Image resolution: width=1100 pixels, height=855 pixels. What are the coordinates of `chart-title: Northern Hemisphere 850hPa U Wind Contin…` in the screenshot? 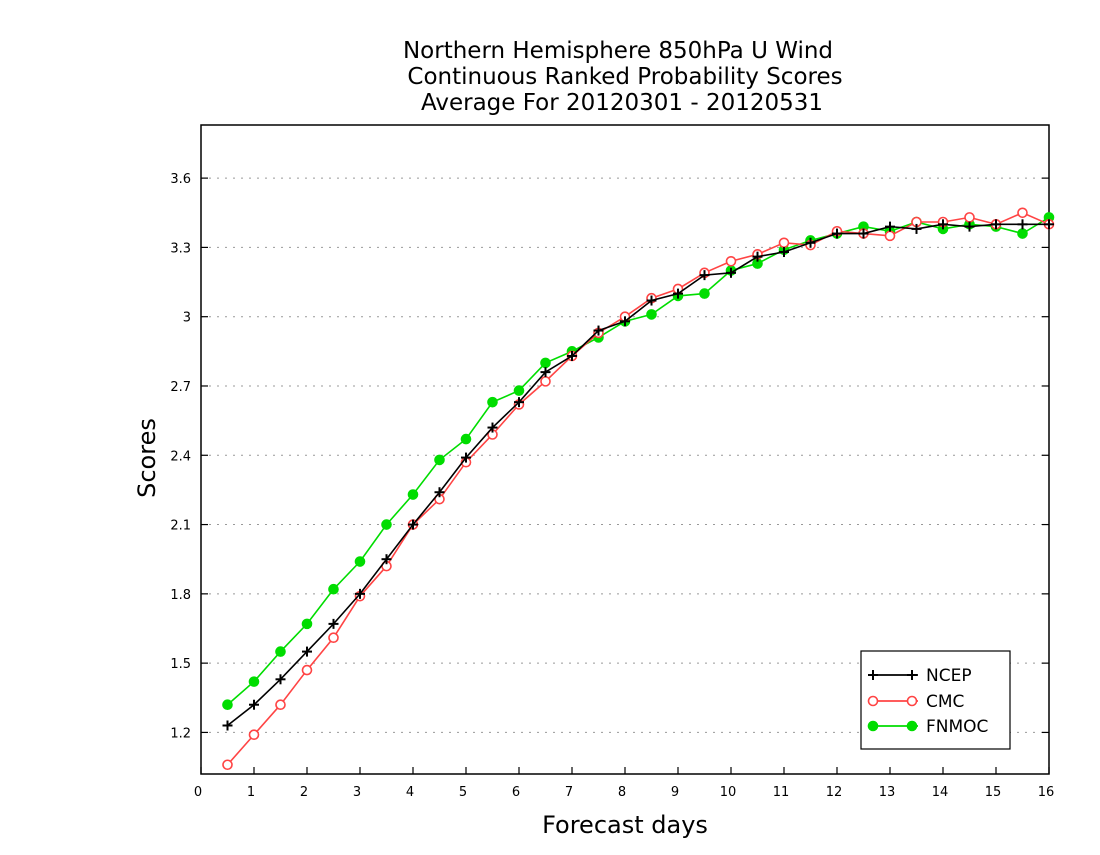 It's located at (623, 77).